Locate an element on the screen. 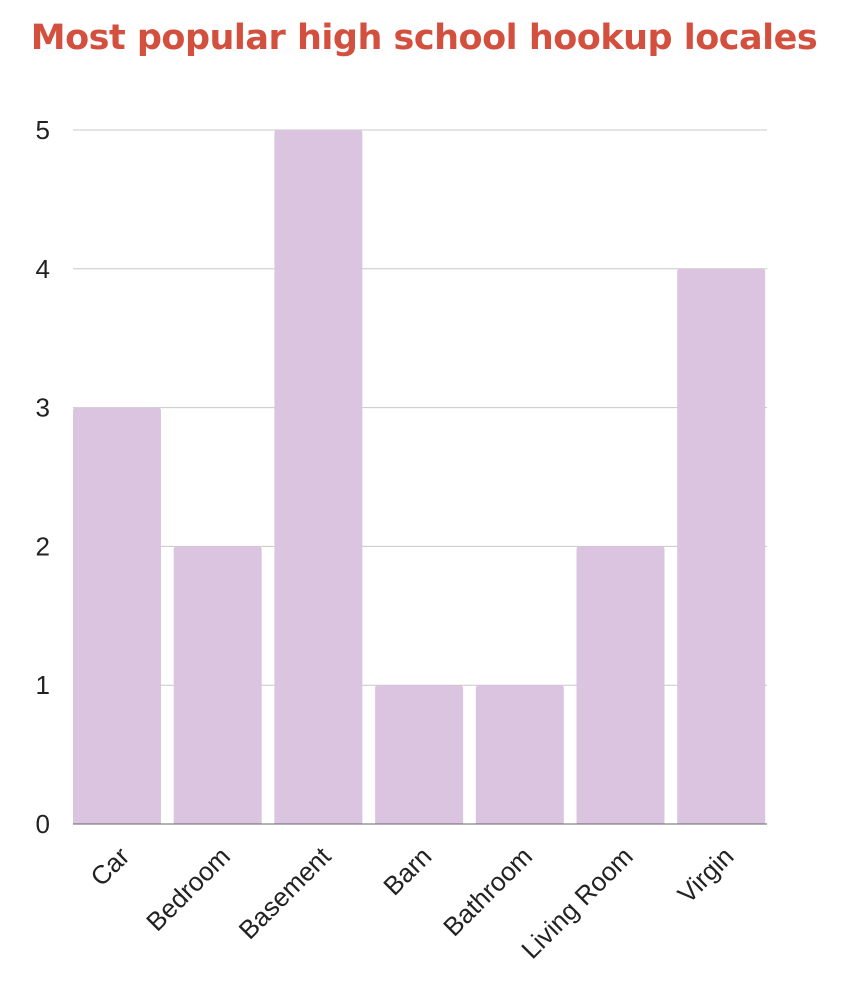 This screenshot has width=848, height=990. x-tick-label: Car is located at coordinates (109, 866).